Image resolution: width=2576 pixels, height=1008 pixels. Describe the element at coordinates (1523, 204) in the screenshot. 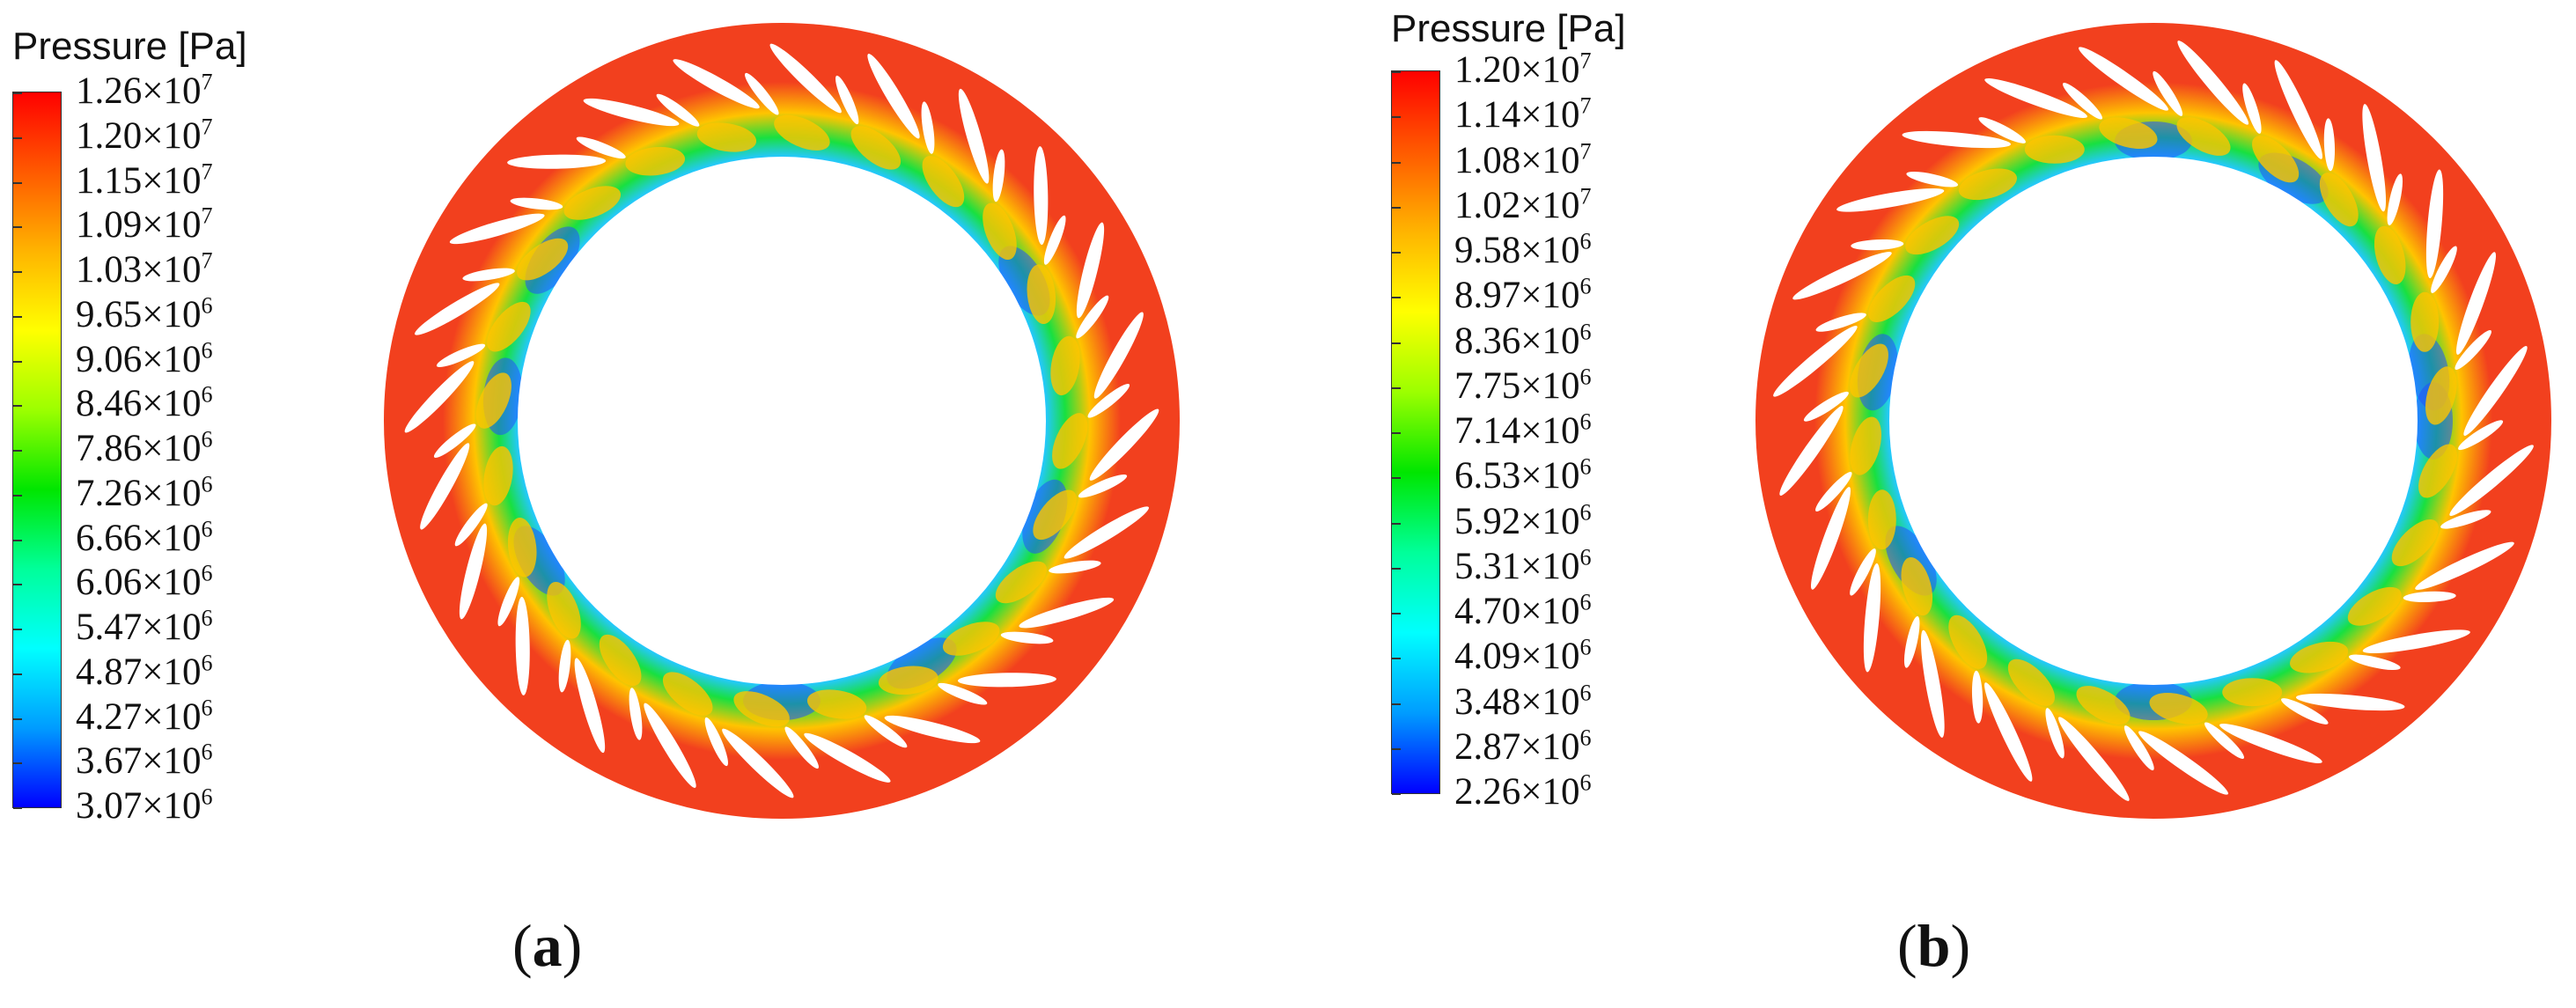

I see `colorbar-tick-label: 1.02×107` at that location.